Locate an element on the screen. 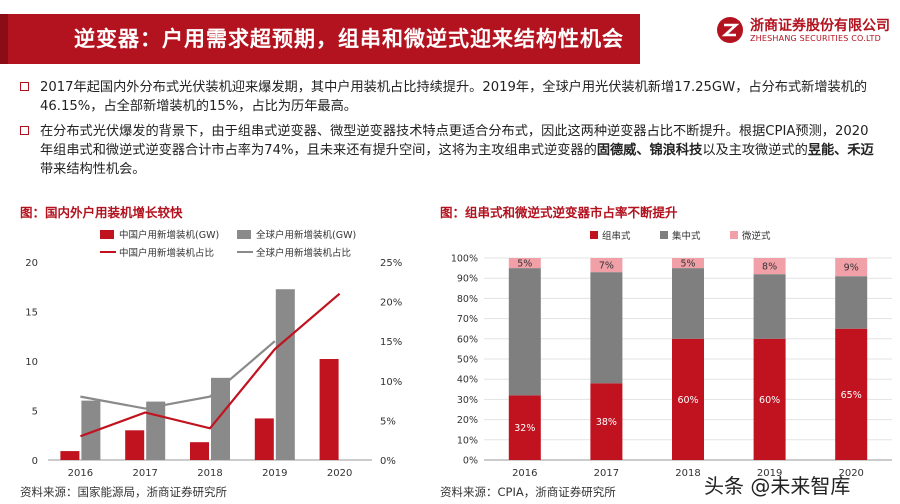 This screenshot has height=504, width=900. legend-label: 全球户用新增装机(GW) is located at coordinates (306, 235).